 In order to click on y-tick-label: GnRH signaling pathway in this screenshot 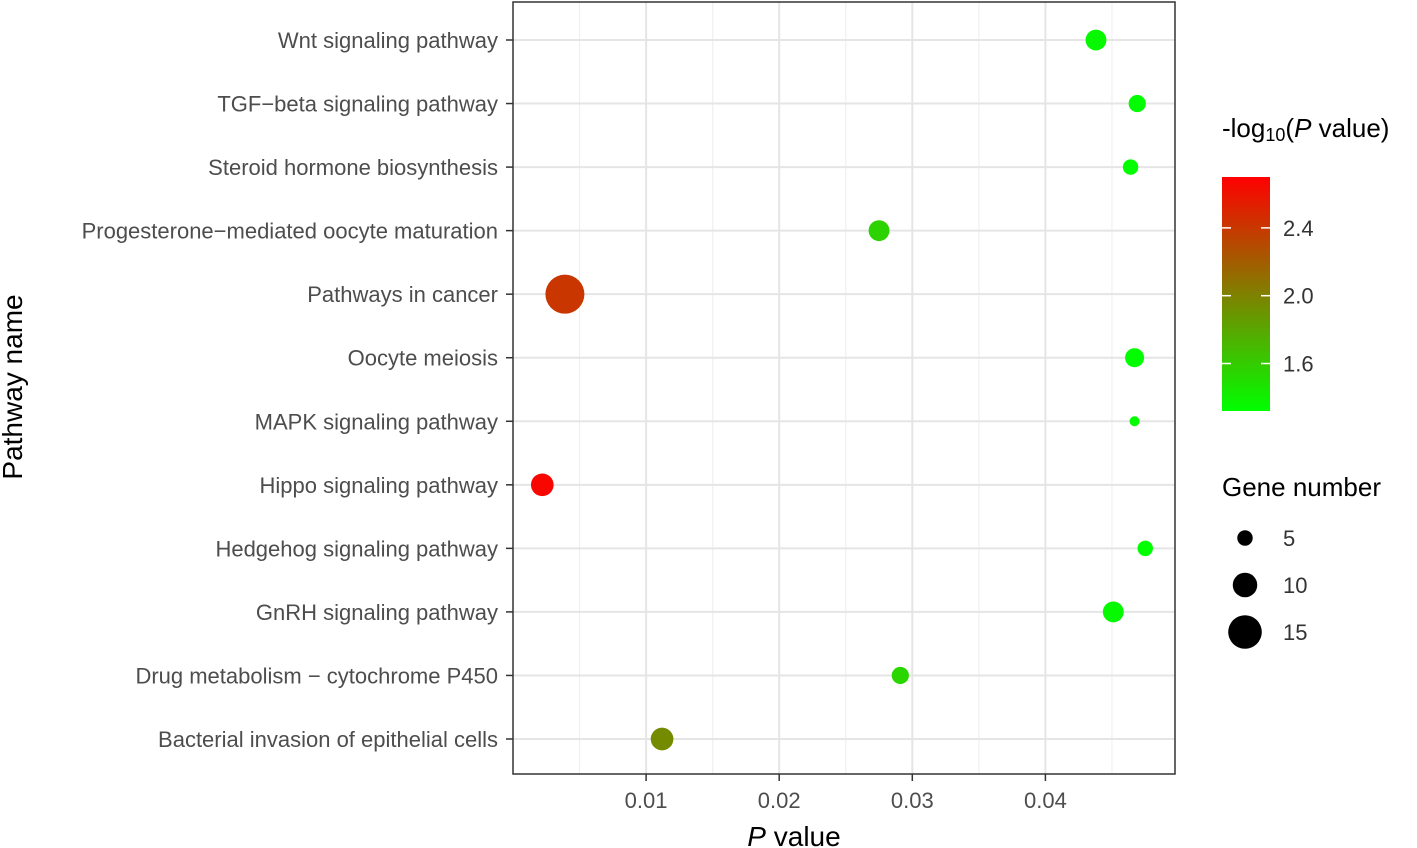, I will do `click(377, 612)`.